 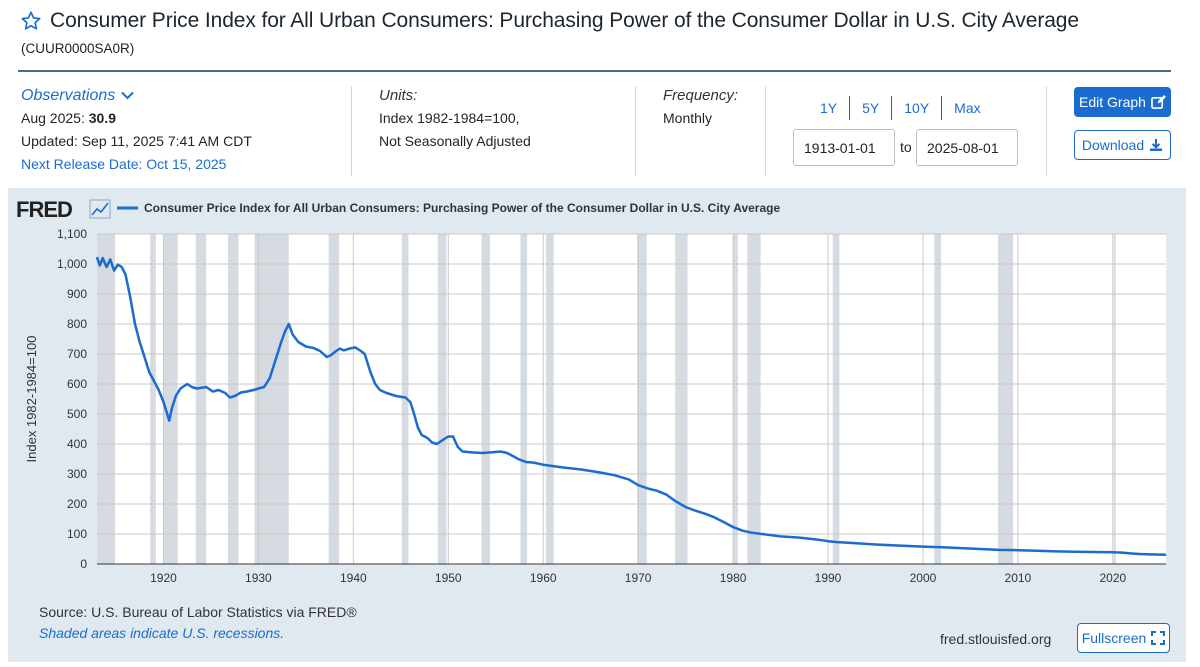 What do you see at coordinates (77, 414) in the screenshot?
I see `y-tick-label: 500` at bounding box center [77, 414].